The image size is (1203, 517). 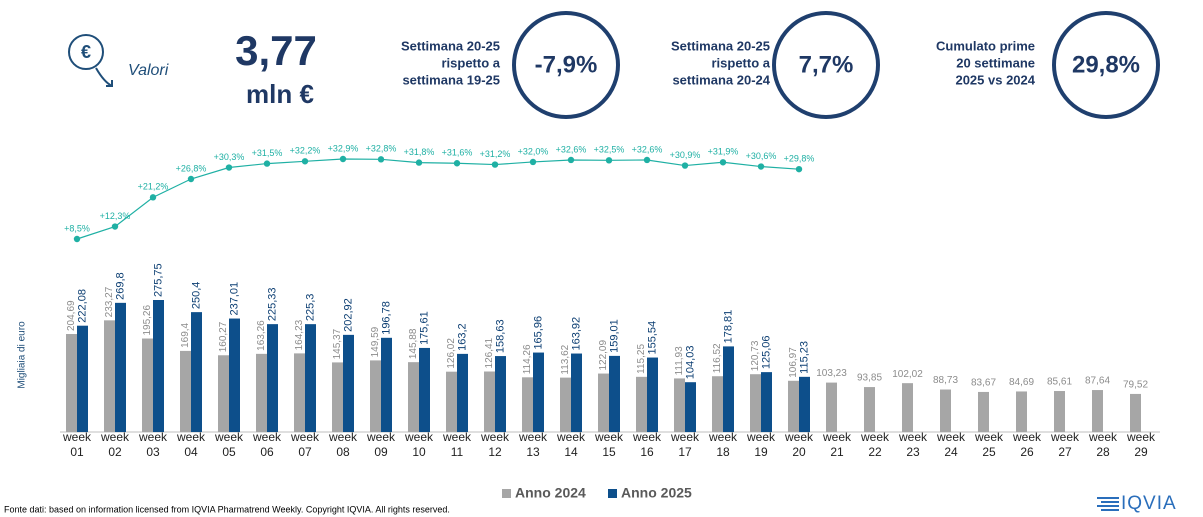 I want to click on value-label: 250,4, so click(x=196, y=296).